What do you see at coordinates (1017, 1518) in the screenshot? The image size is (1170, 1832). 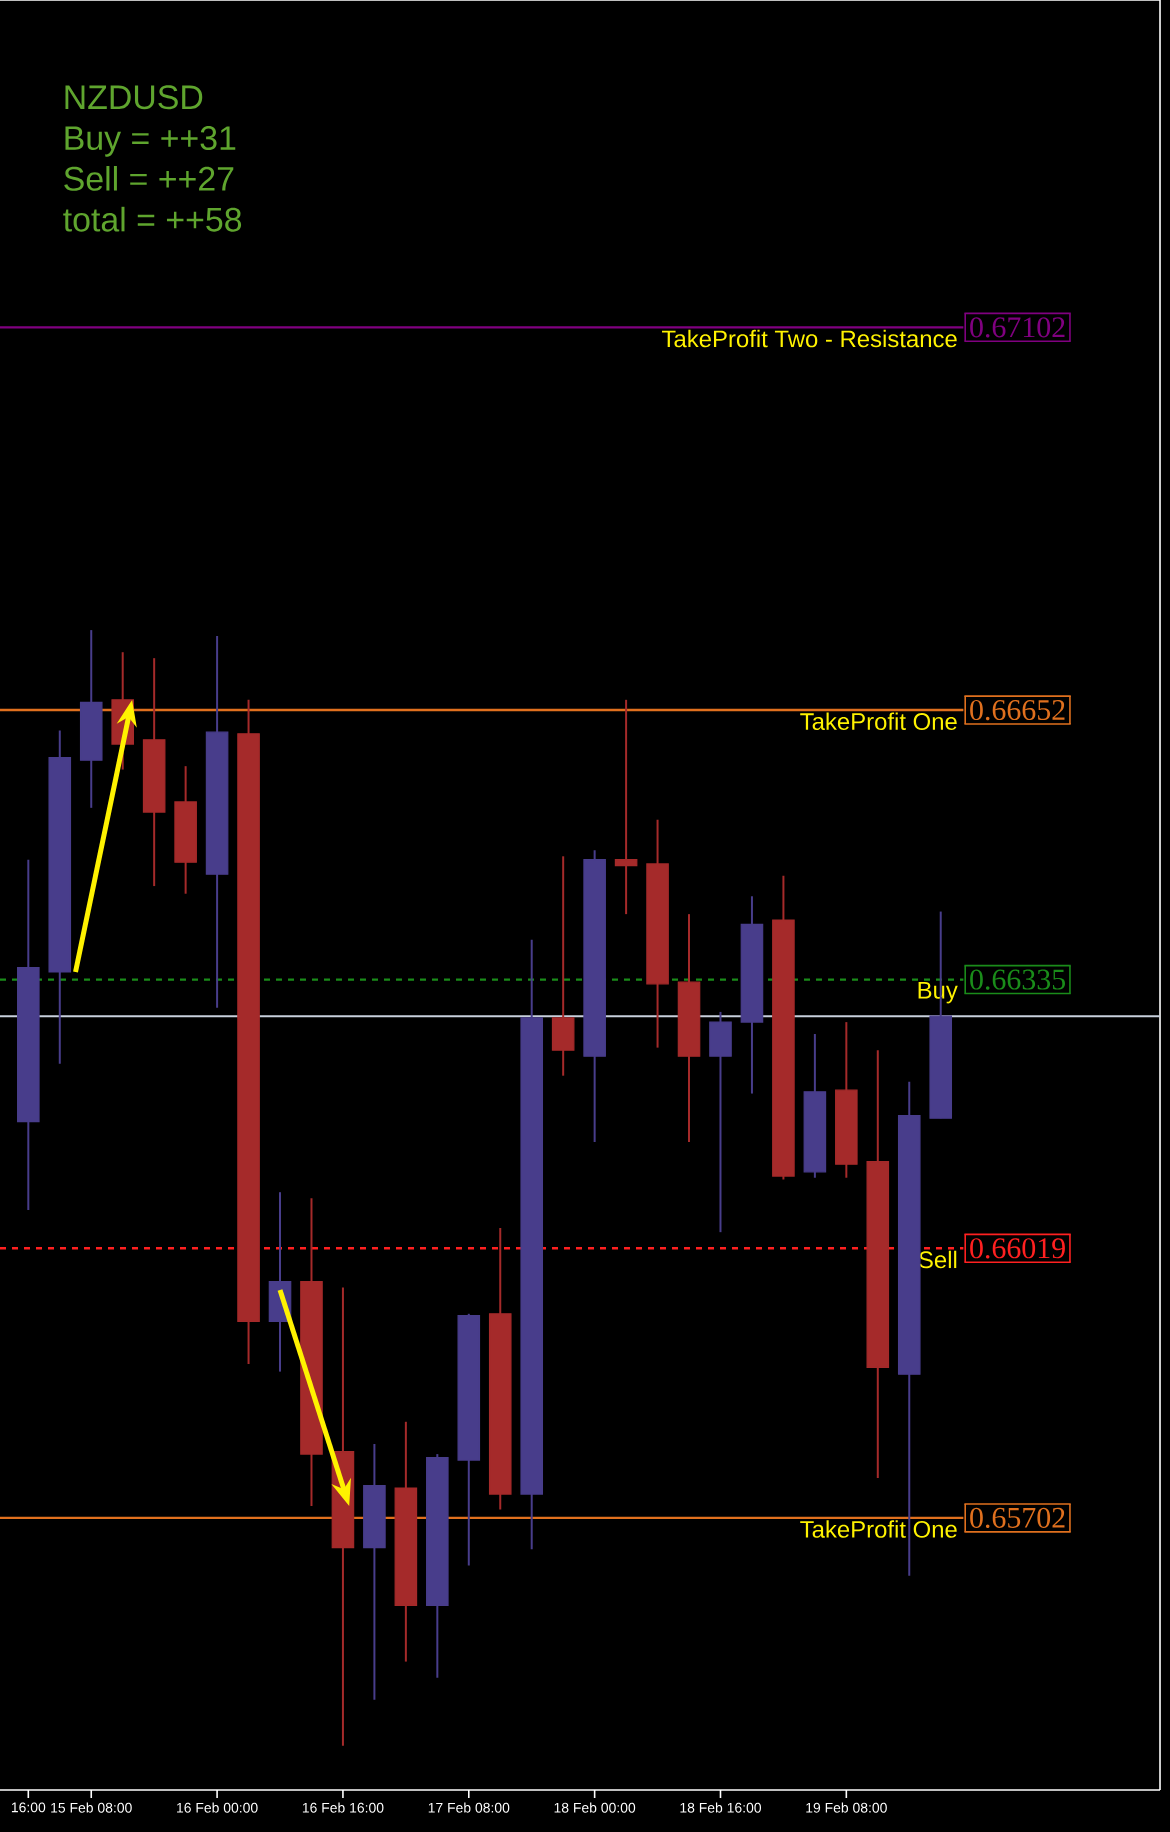 I see `y-tick-label: 0.65702` at bounding box center [1017, 1518].